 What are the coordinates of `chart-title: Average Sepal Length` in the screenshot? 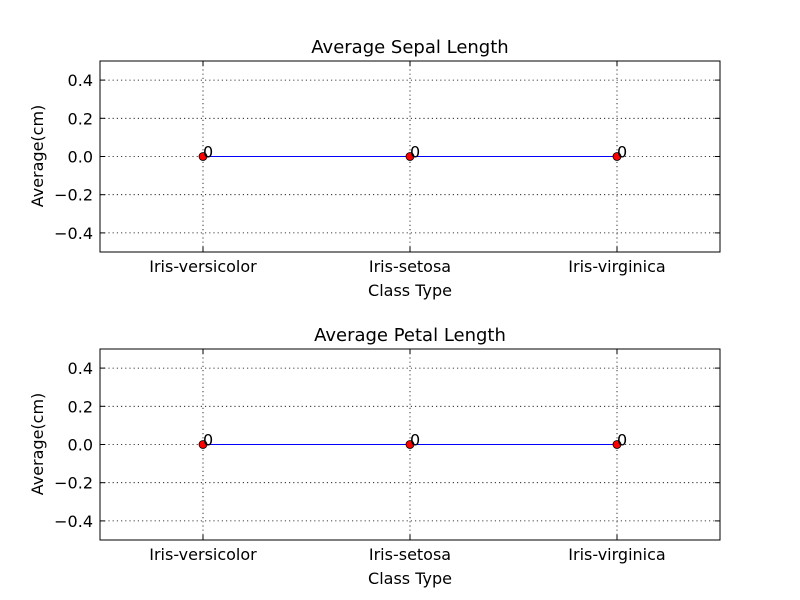 It's located at (409, 47).